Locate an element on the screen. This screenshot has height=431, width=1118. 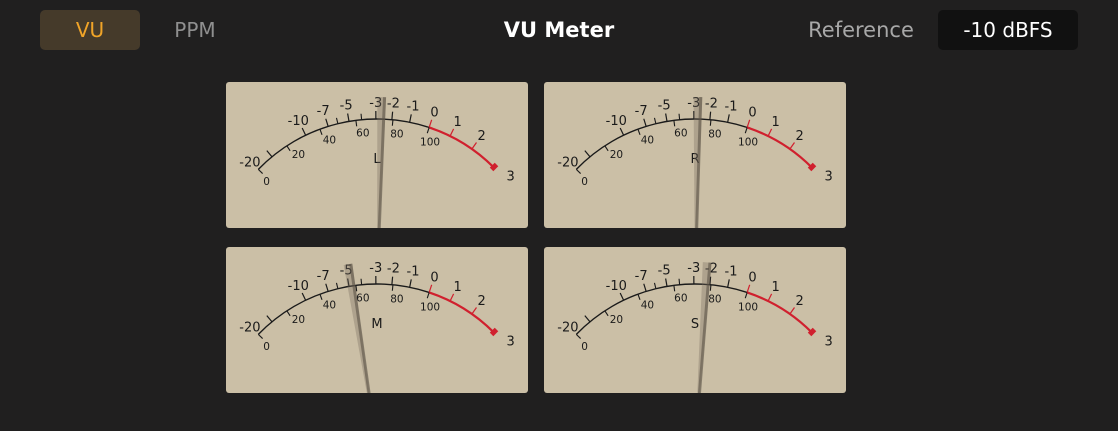
reference-dropdown: -10 dBFS is located at coordinates (1008, 30).